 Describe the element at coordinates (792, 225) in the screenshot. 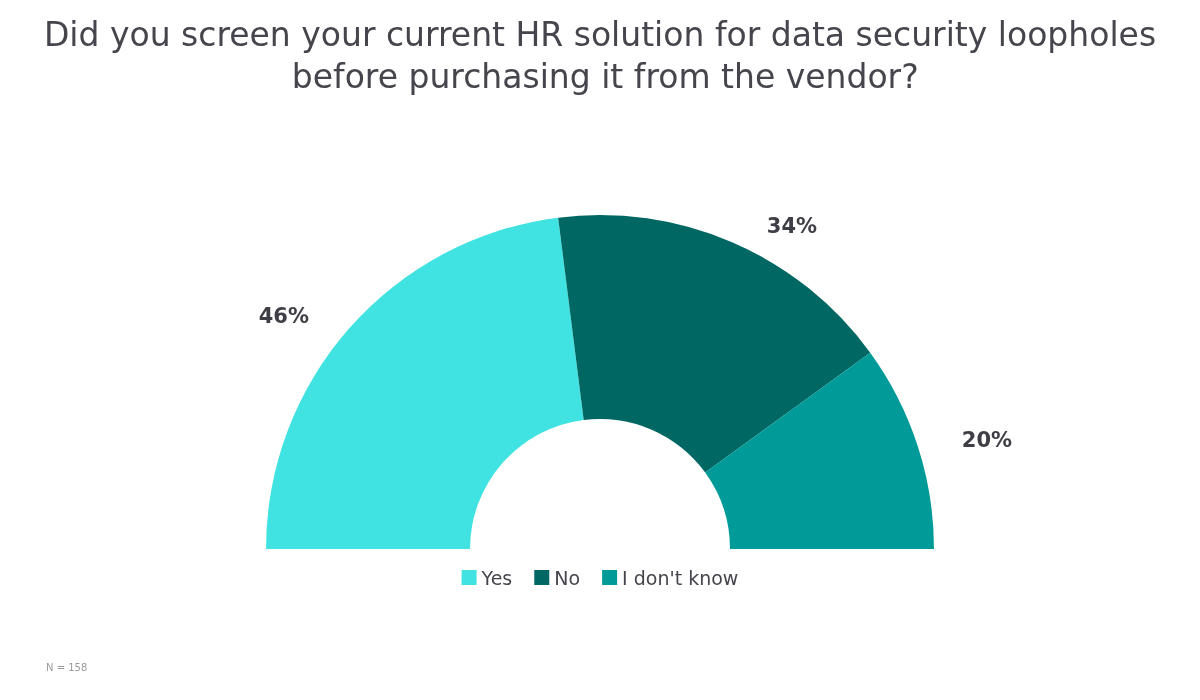

I see `data-label: 34%` at that location.